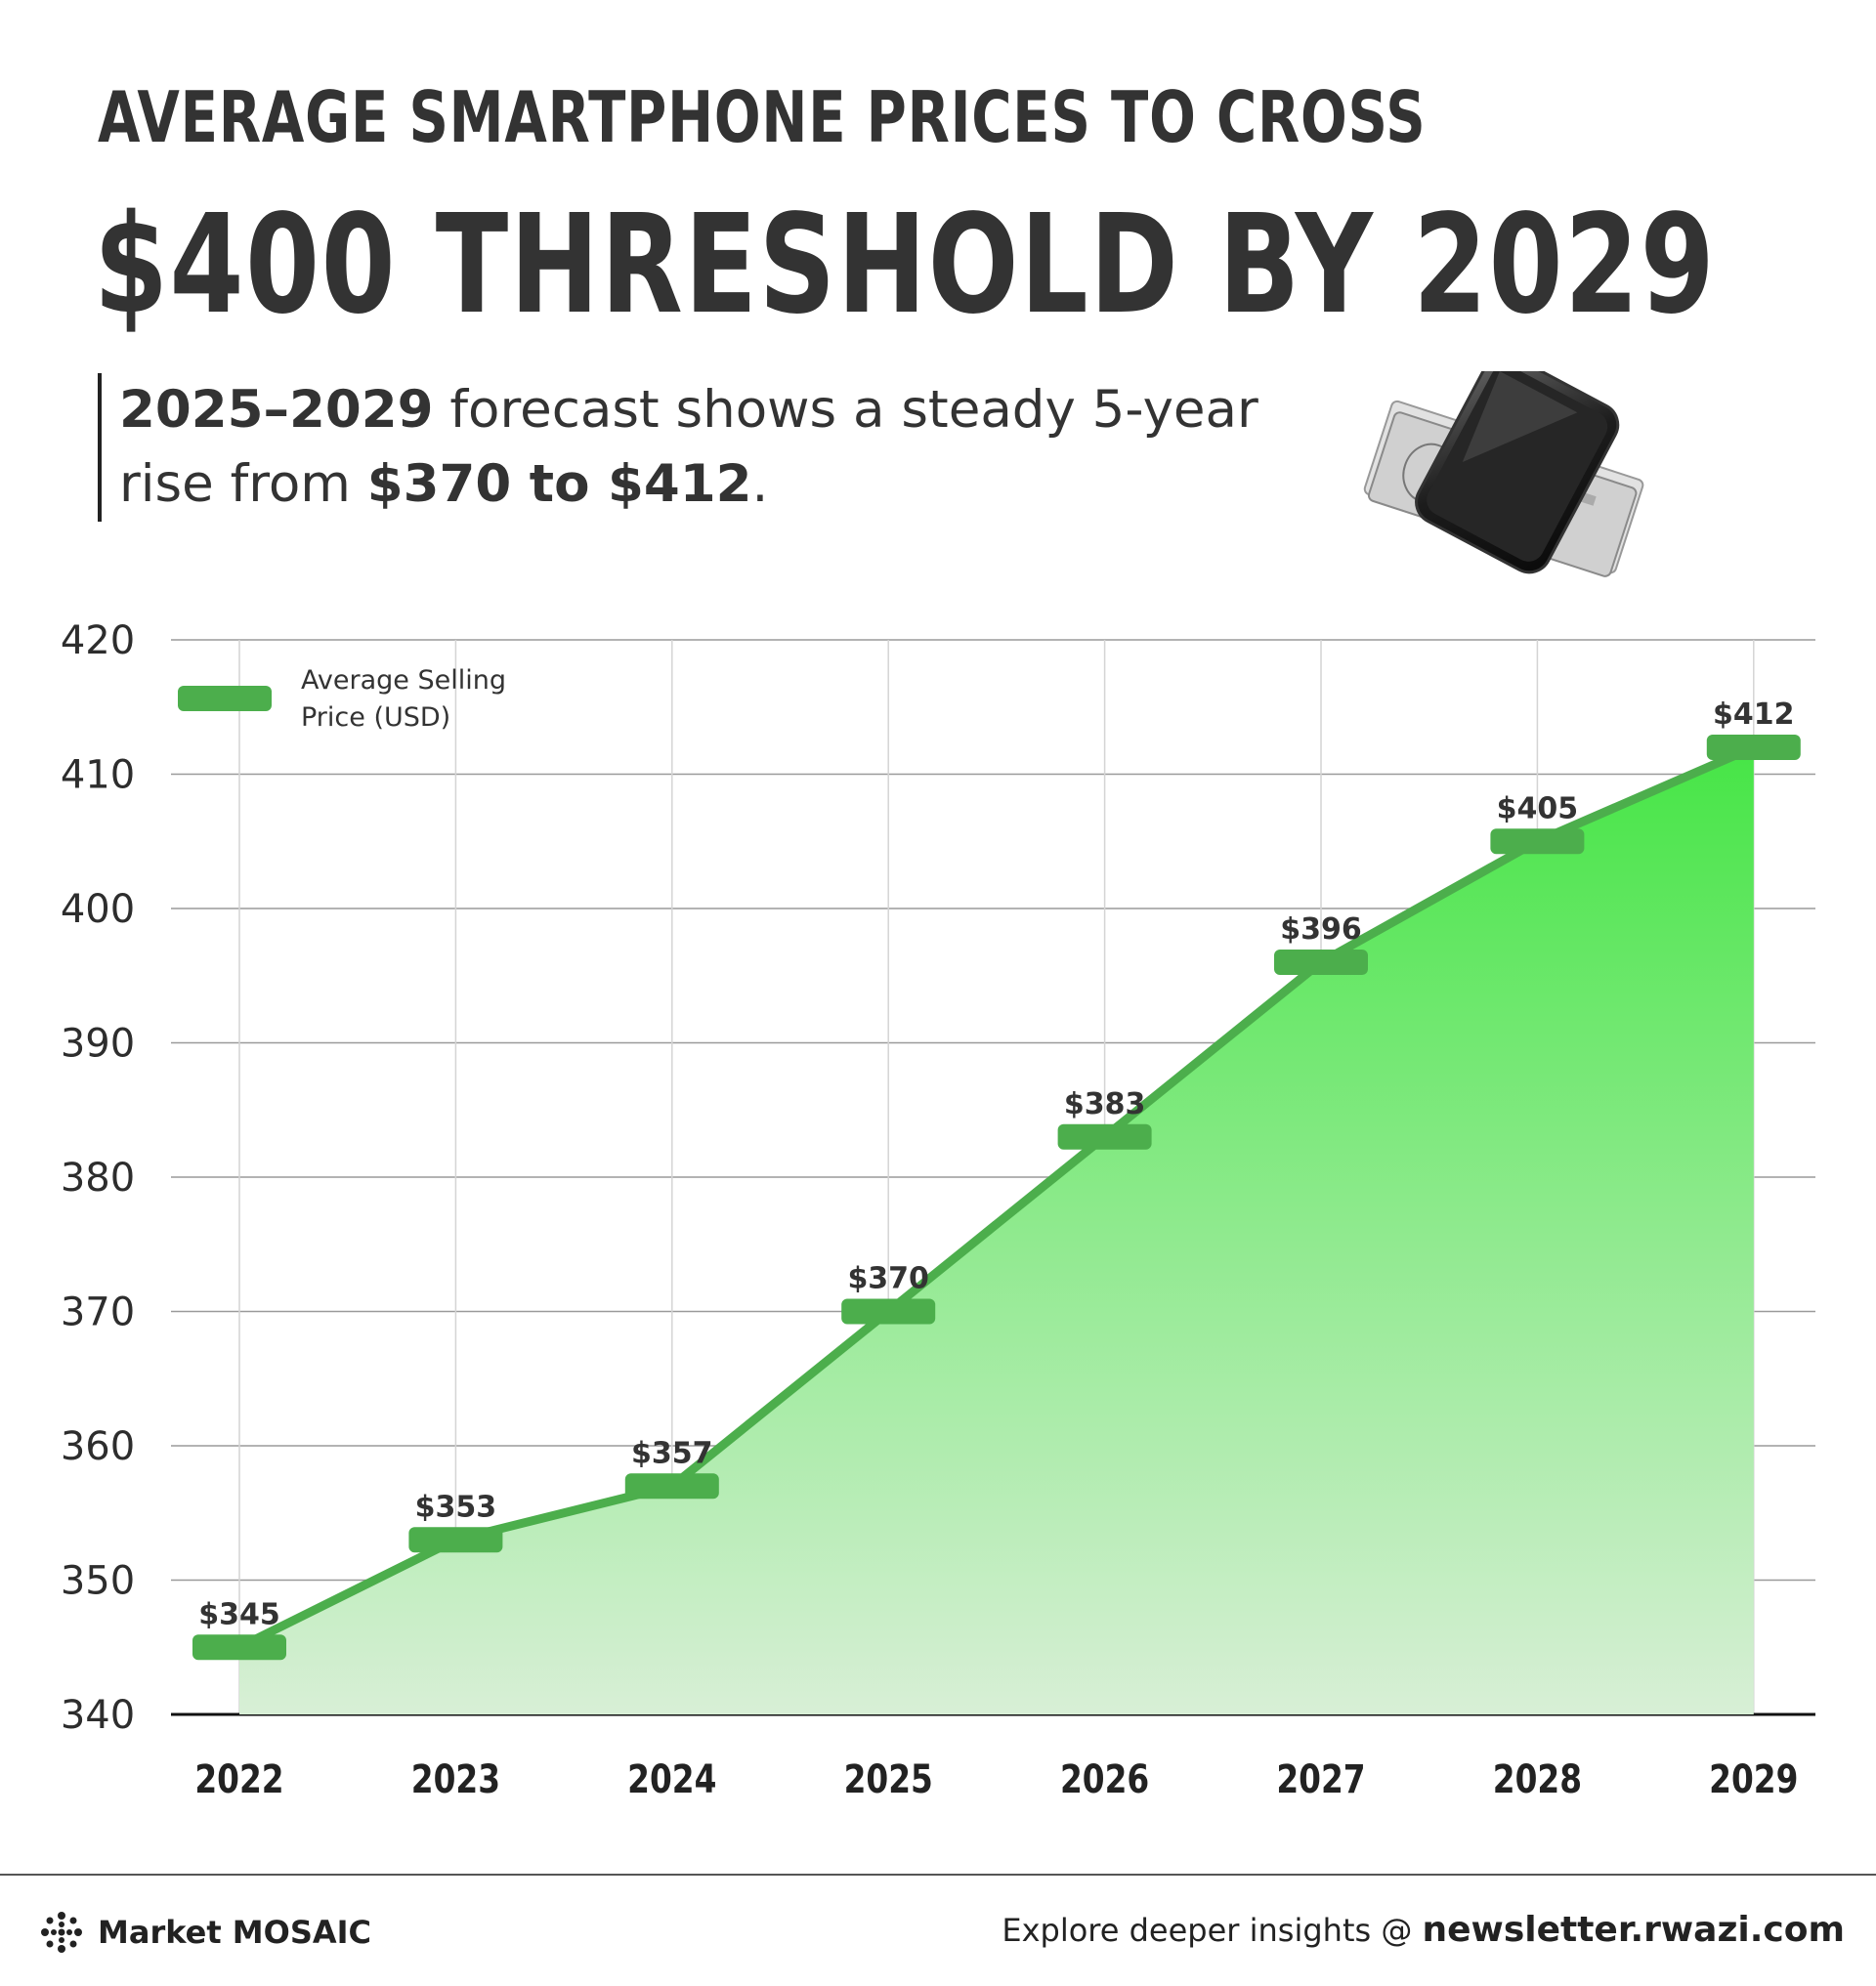 This screenshot has height=1986, width=1876. I want to click on footer-cta-link: newsletter.rwazi.com, so click(1633, 1930).